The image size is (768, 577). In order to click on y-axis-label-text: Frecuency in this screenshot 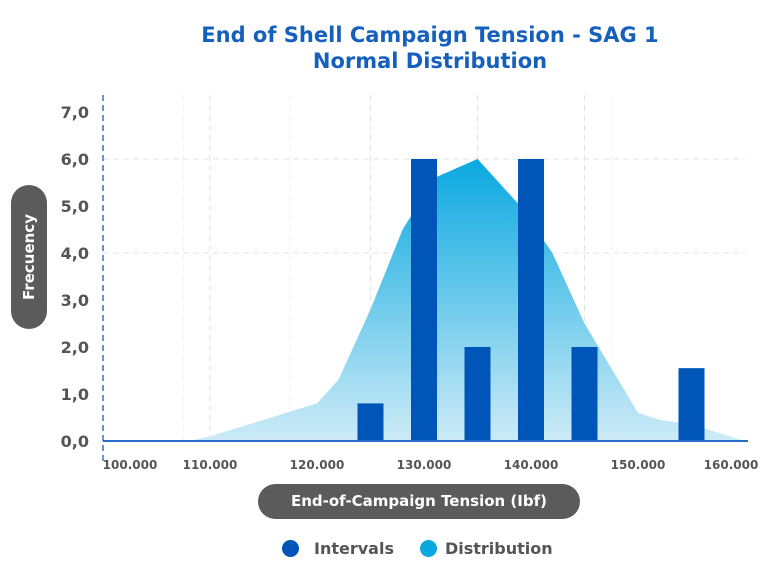, I will do `click(29, 257)`.